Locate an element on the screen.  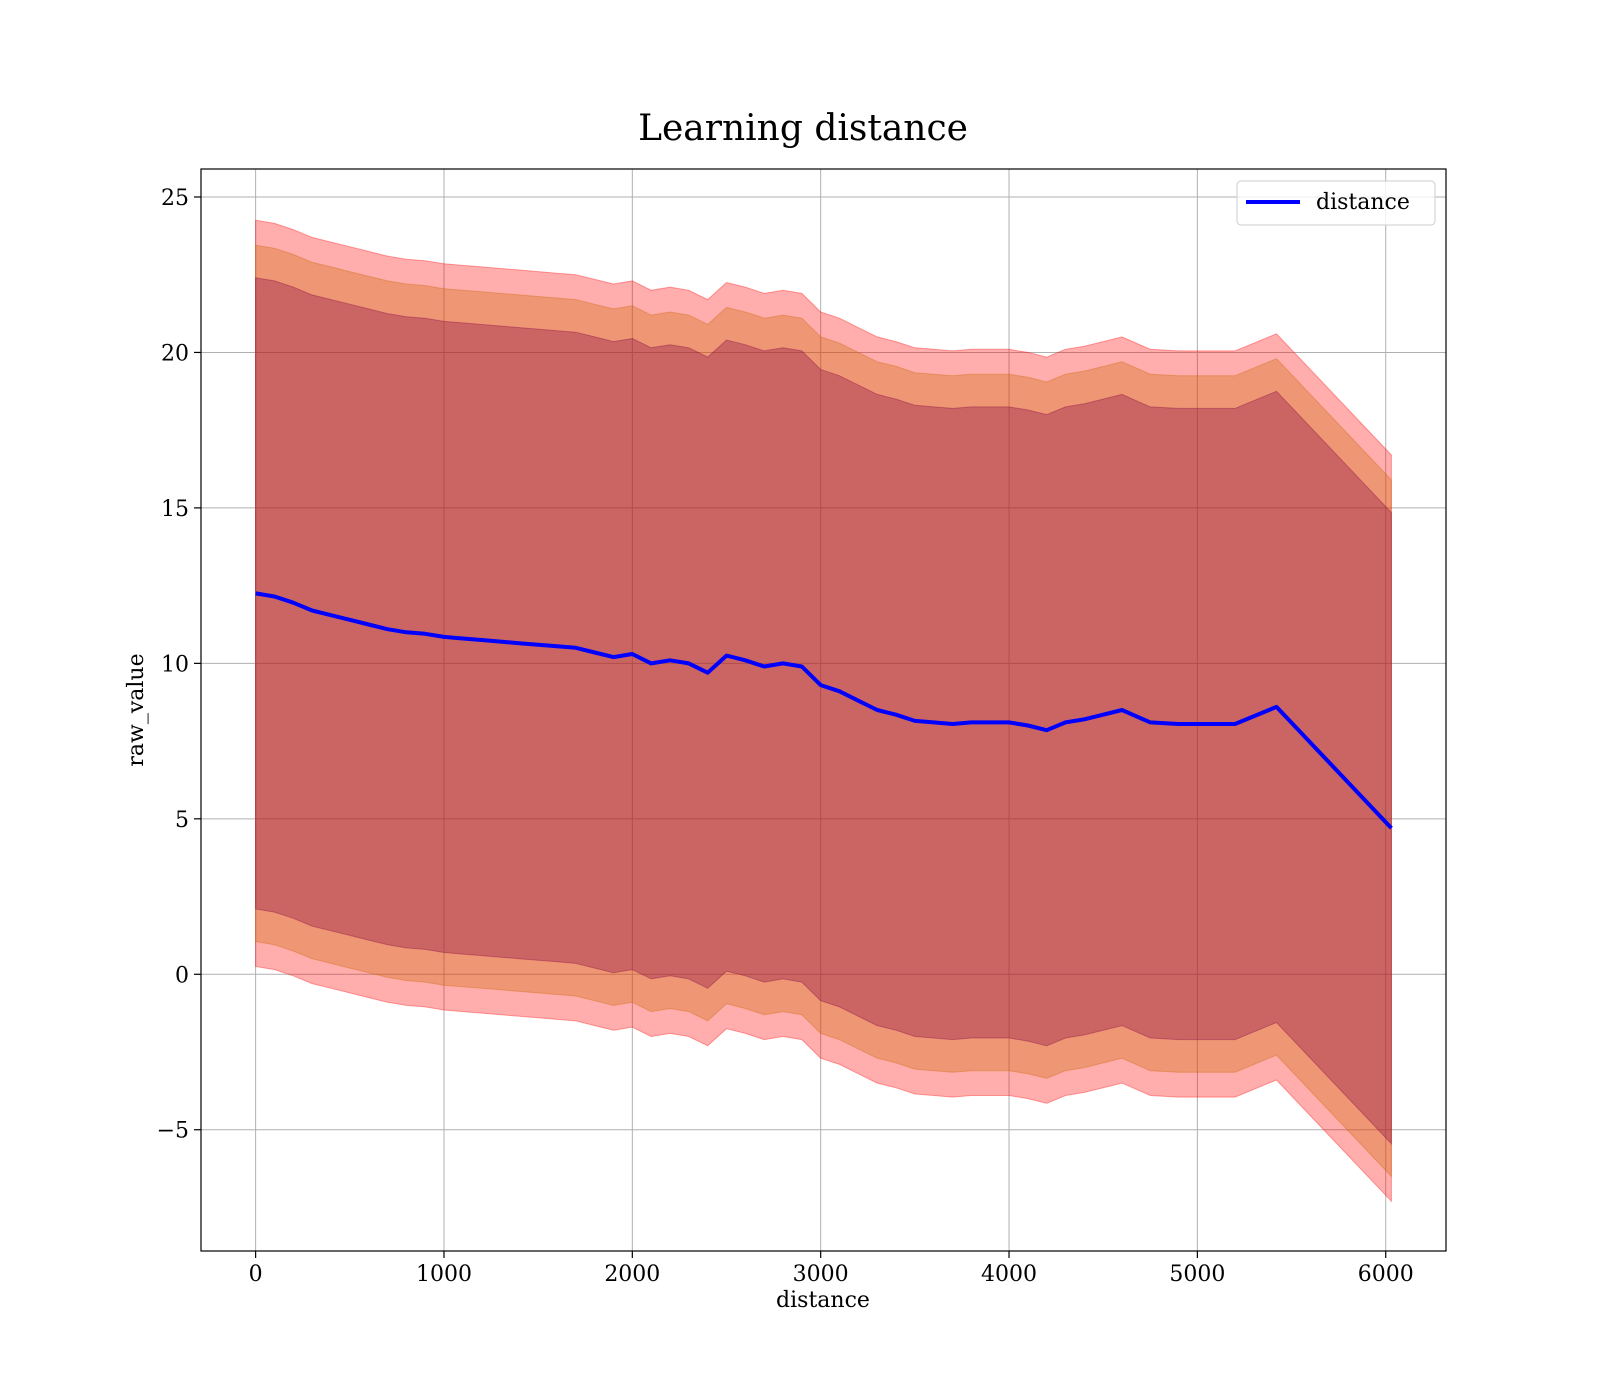
series-line-distance is located at coordinates (824, 710).